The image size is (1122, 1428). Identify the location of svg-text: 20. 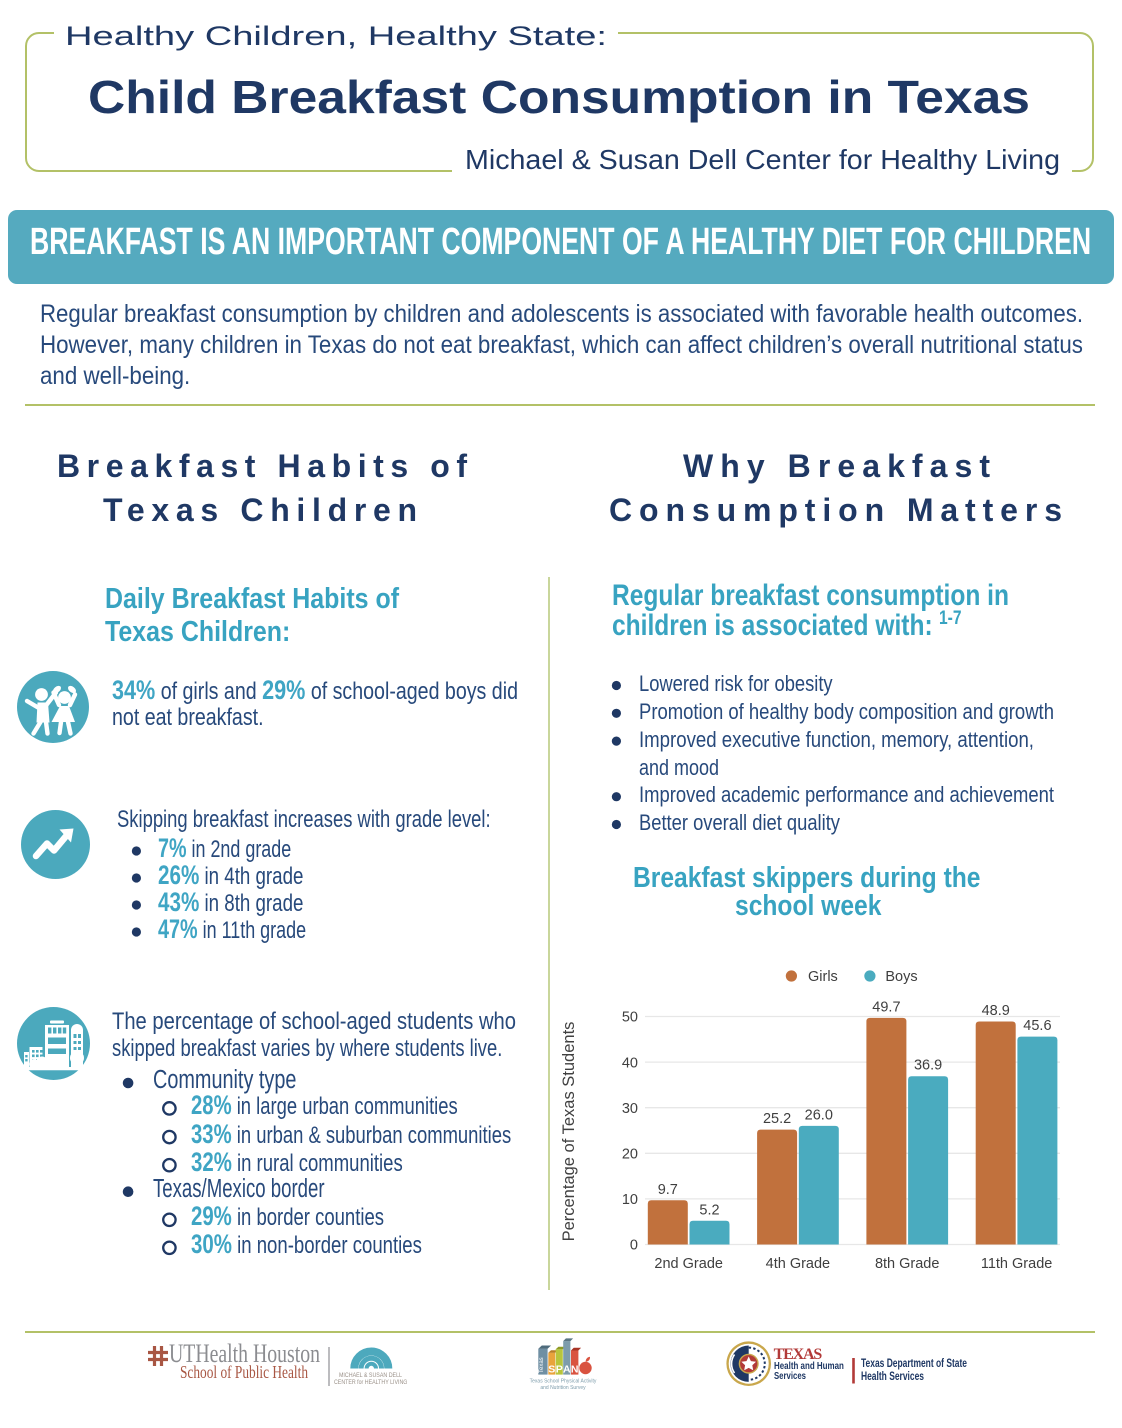
(630, 1155).